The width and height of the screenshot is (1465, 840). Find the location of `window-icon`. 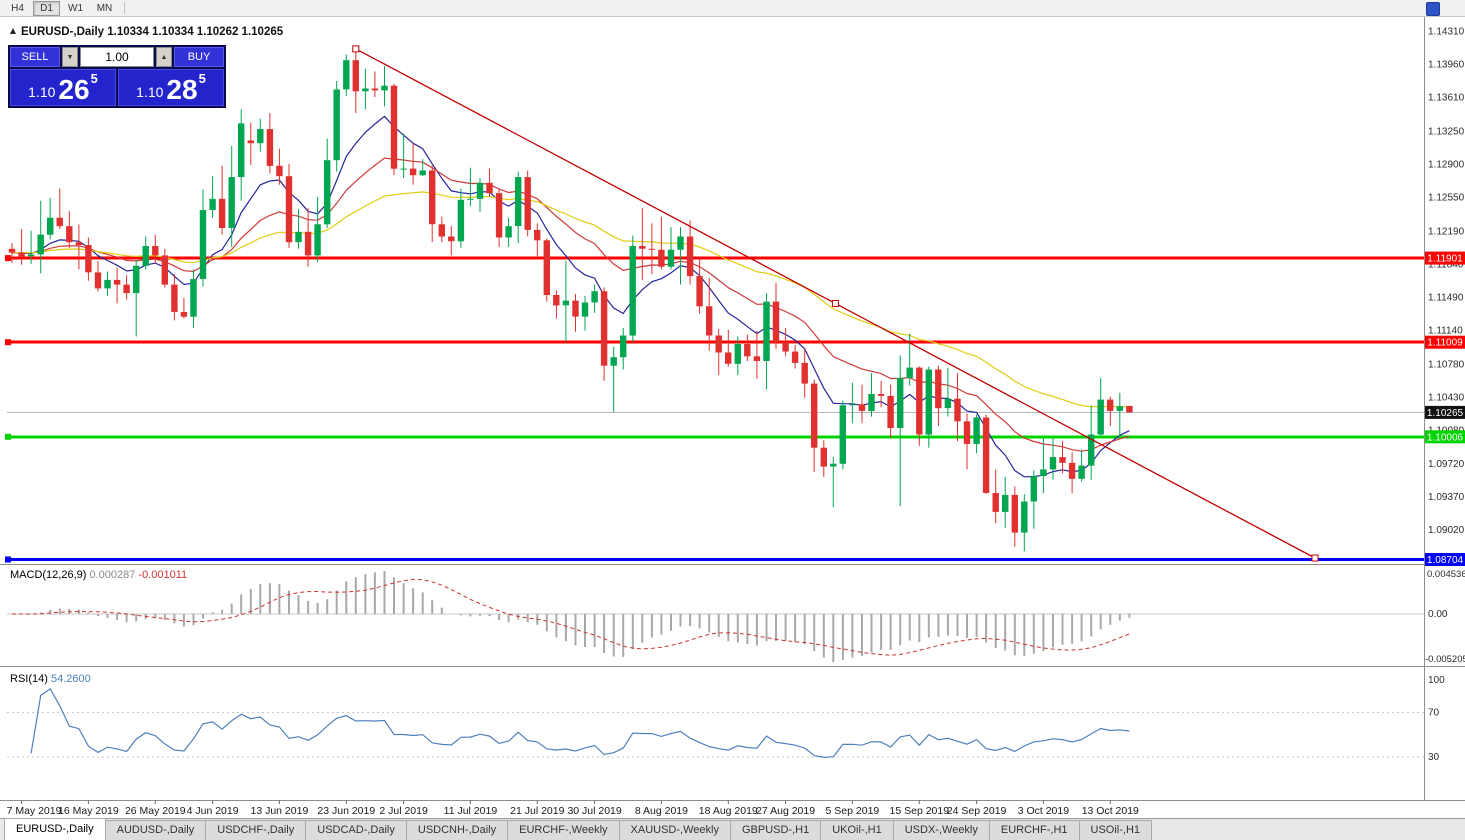

window-icon is located at coordinates (1433, 9).